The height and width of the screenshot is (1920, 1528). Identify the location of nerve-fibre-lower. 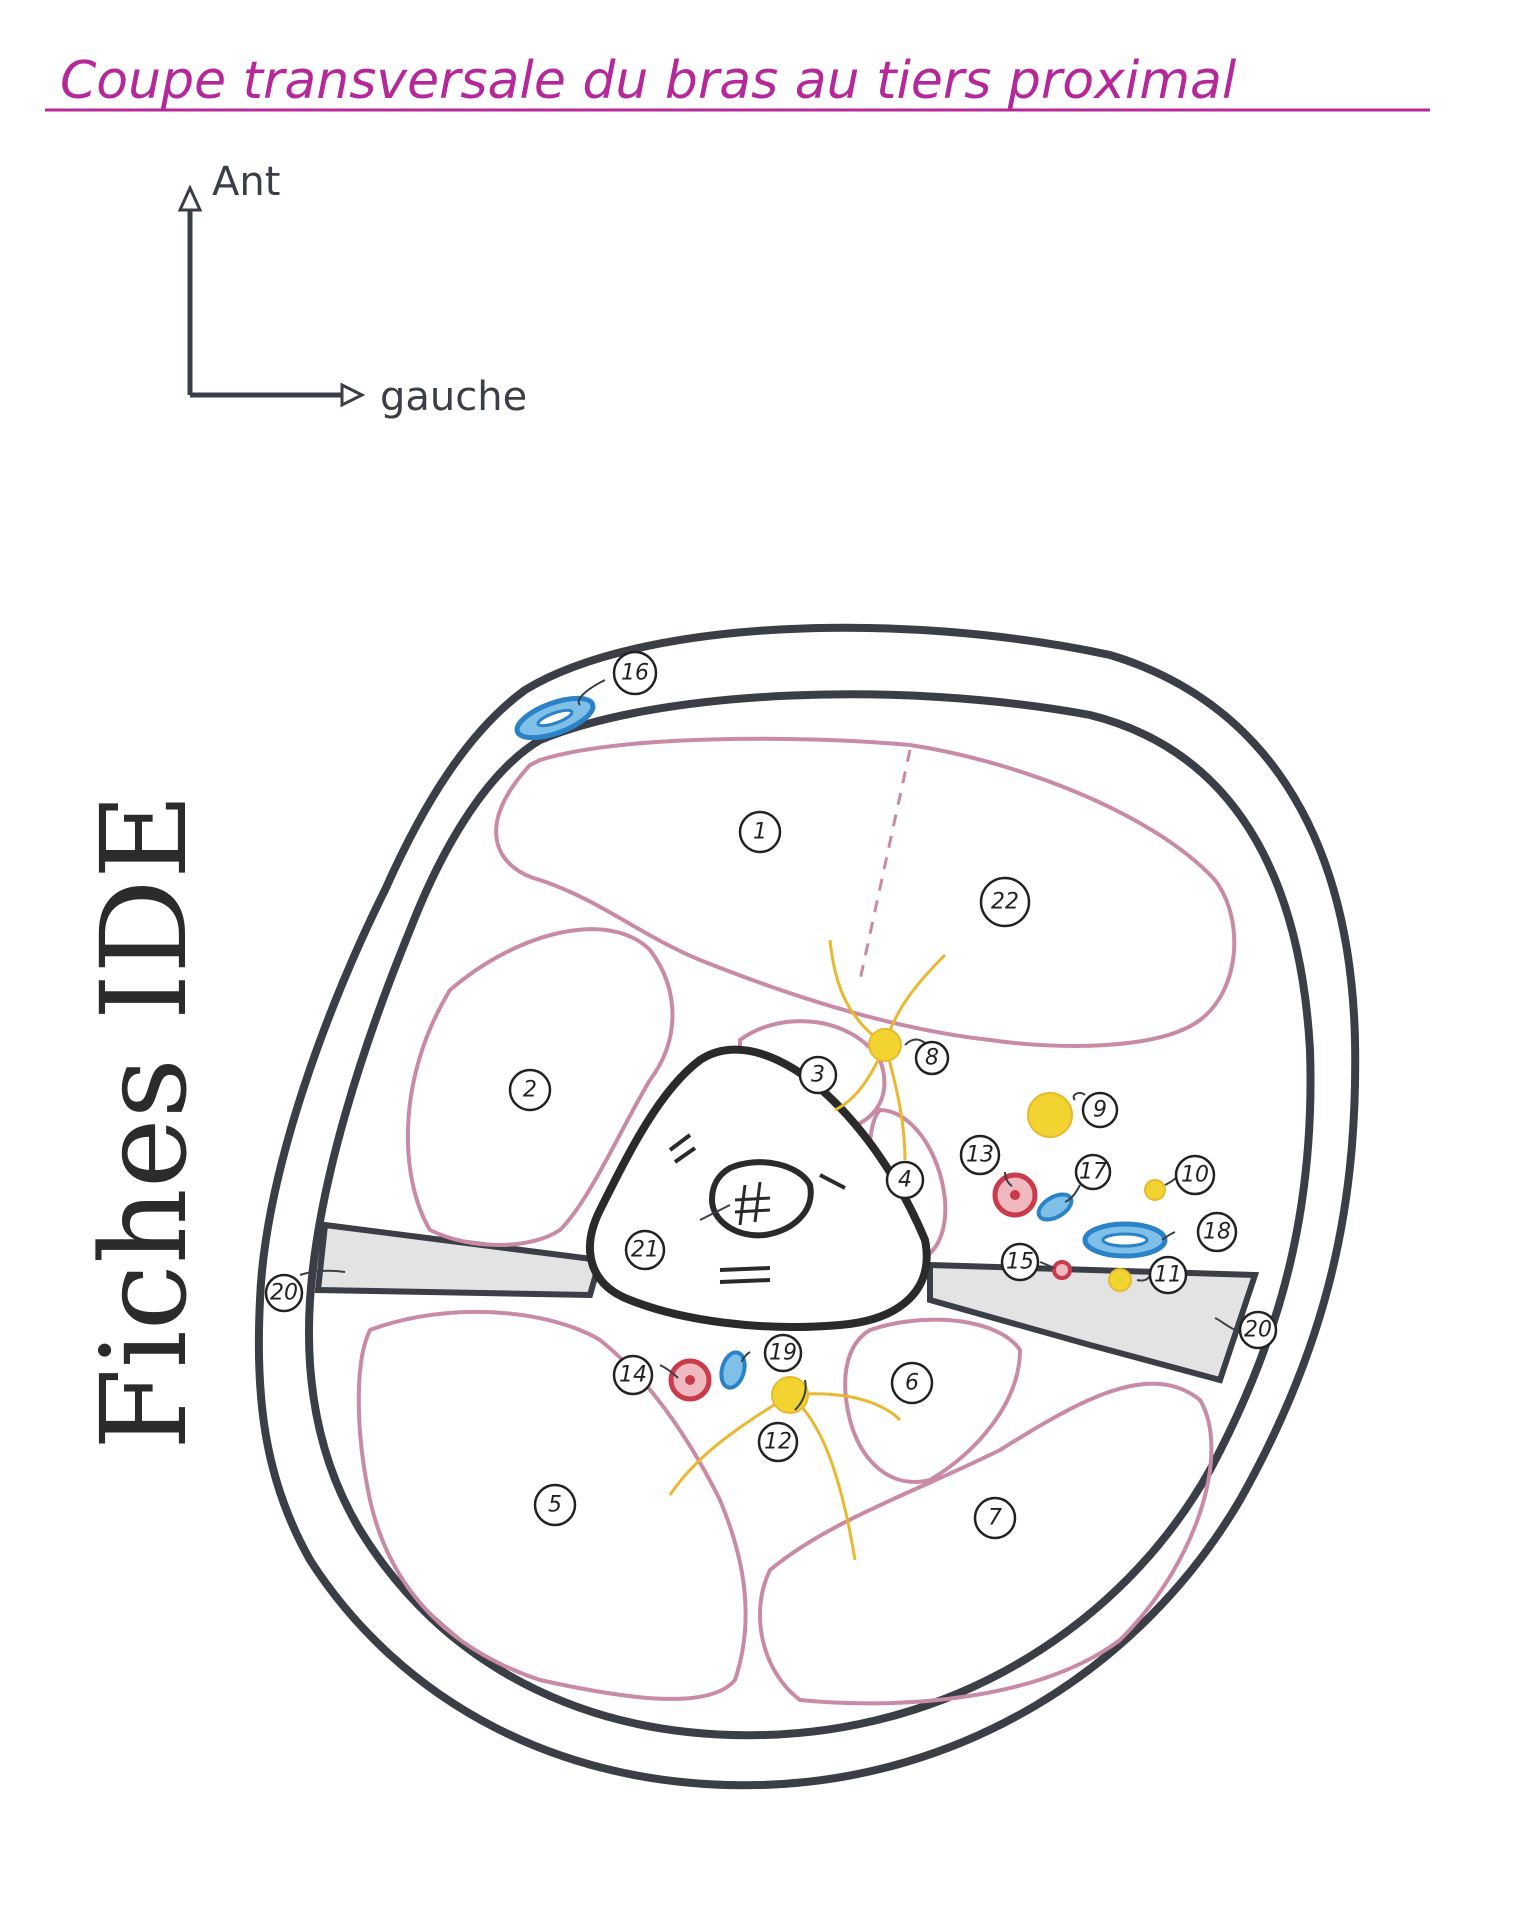
(785, 1476).